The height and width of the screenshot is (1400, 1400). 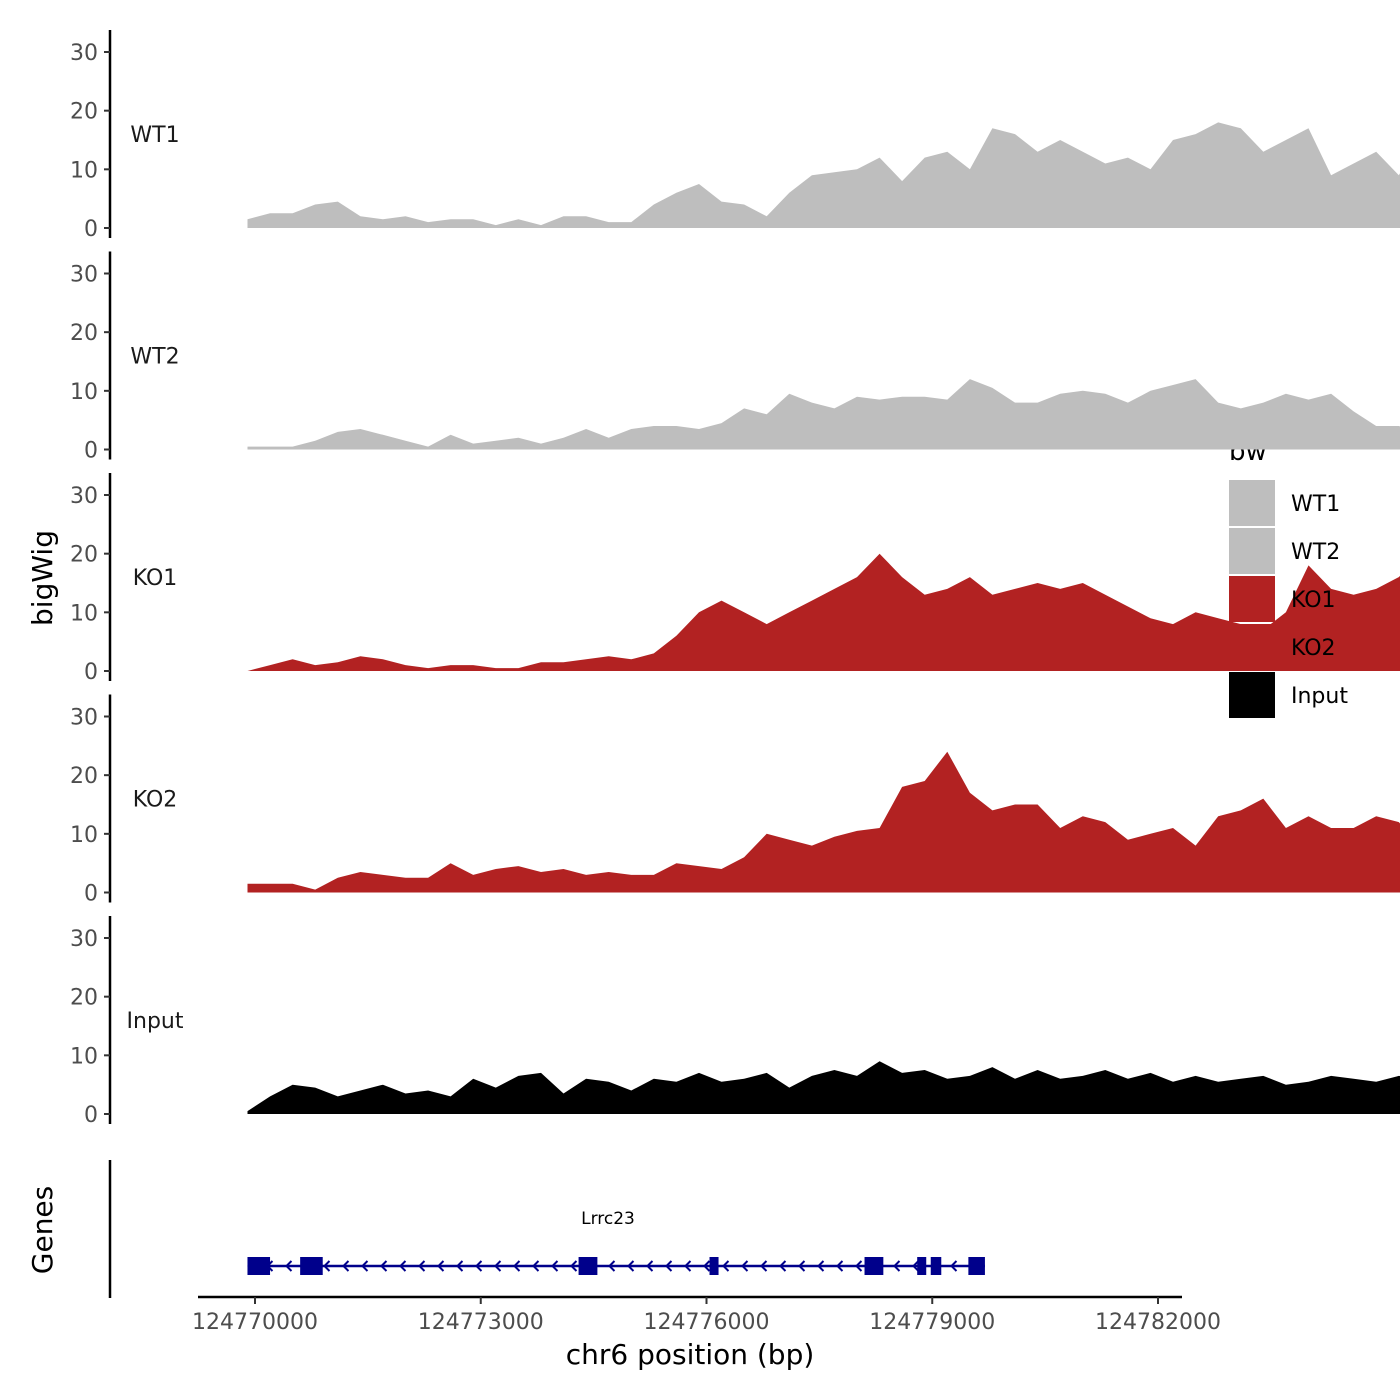 What do you see at coordinates (1288, 599) in the screenshot?
I see `legend: WT1 WT2 KO1 KO2 Input` at bounding box center [1288, 599].